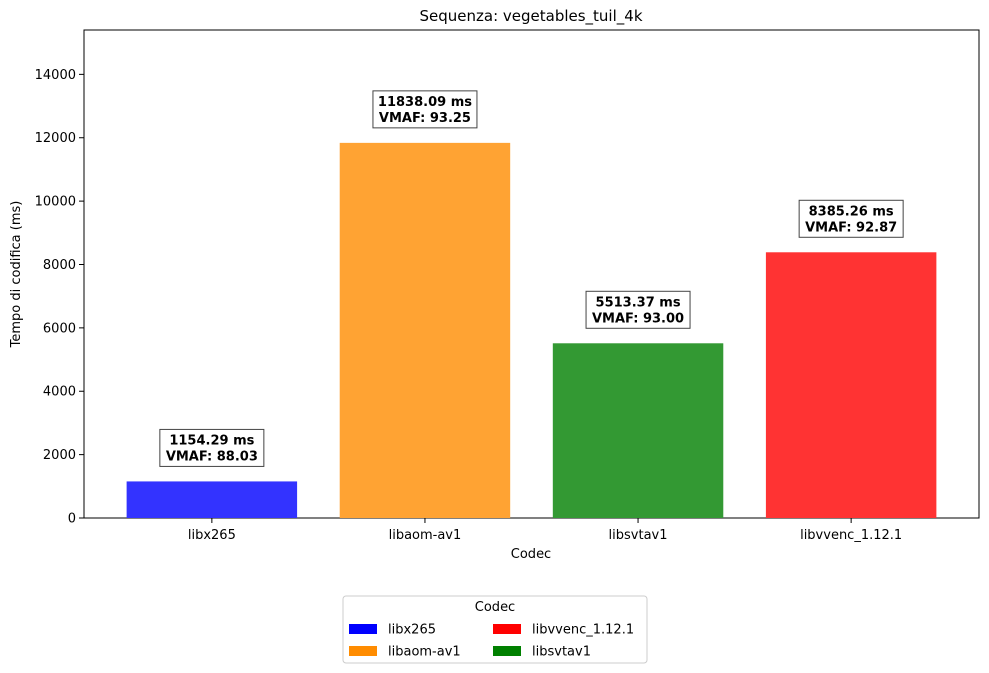  Describe the element at coordinates (55, 138) in the screenshot. I see `y-tick-label: 12000` at that location.